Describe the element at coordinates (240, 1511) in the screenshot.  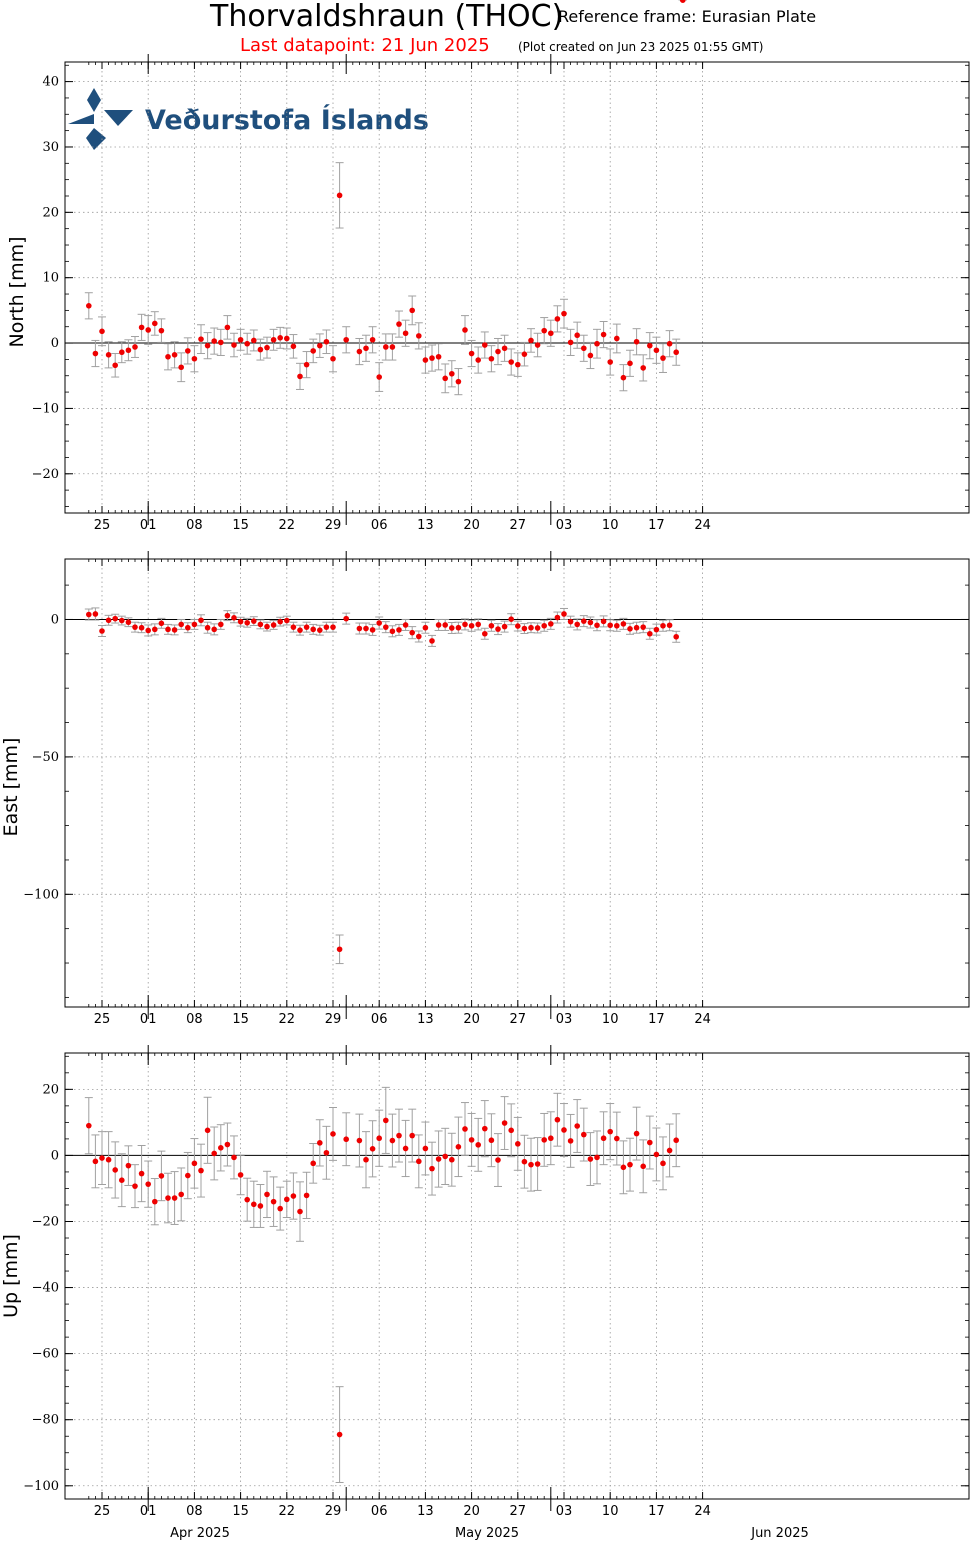
I see `up-x-tick-label: 15` at that location.